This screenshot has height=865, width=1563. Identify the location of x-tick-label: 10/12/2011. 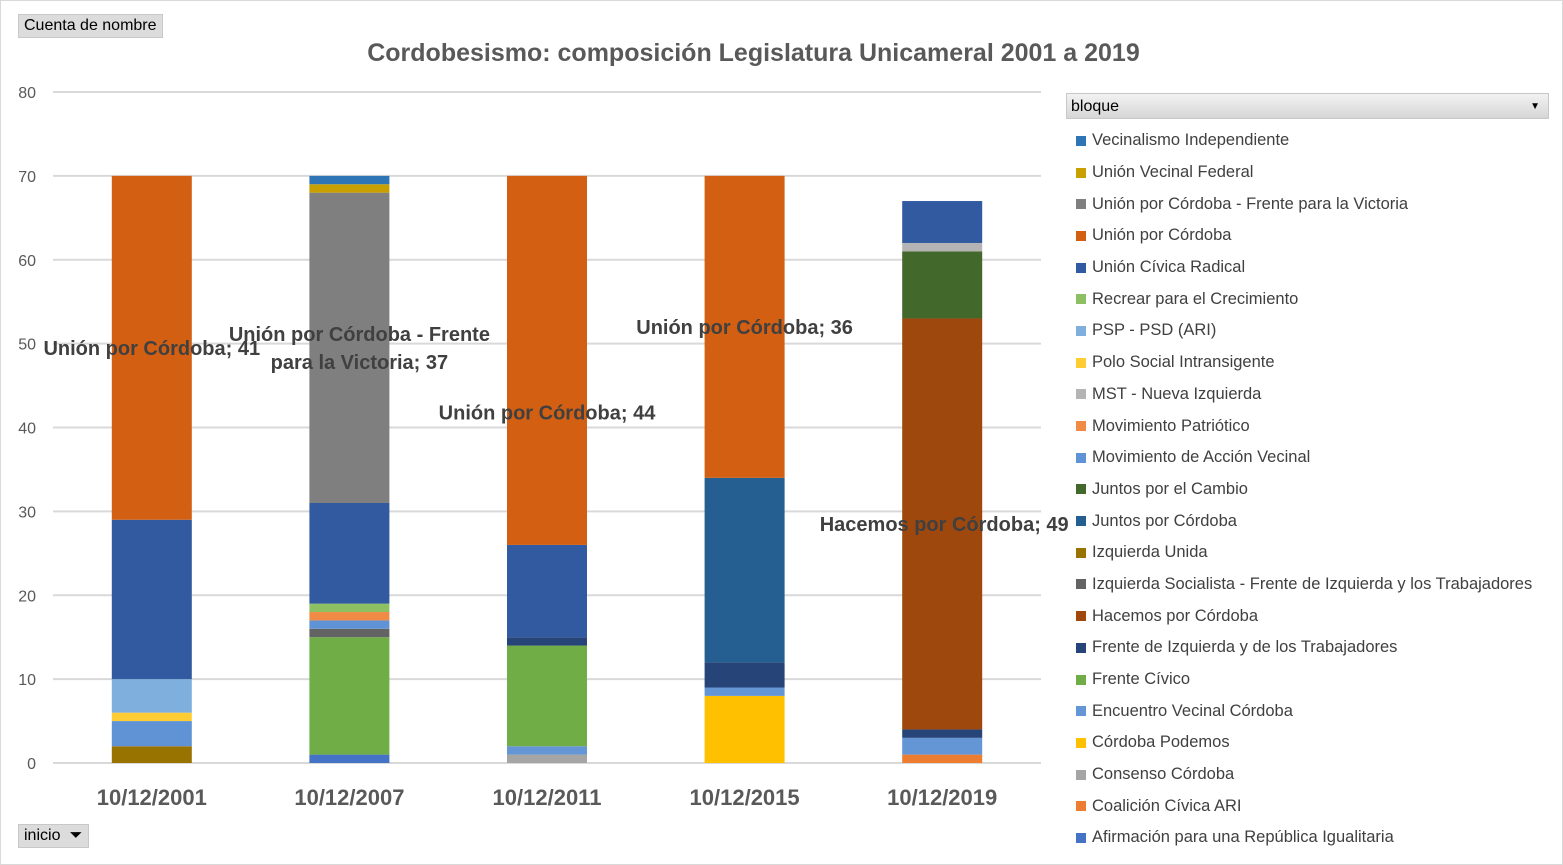
(547, 797).